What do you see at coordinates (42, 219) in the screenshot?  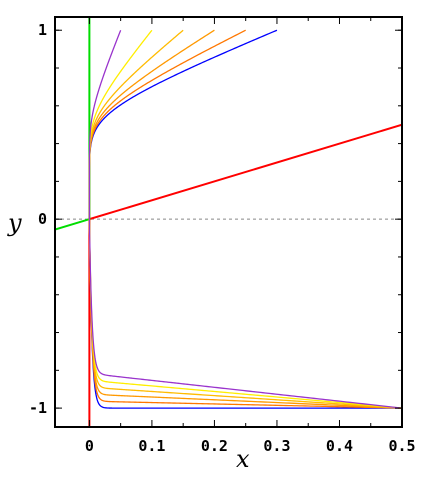 I see `y-tick-label: 0` at bounding box center [42, 219].